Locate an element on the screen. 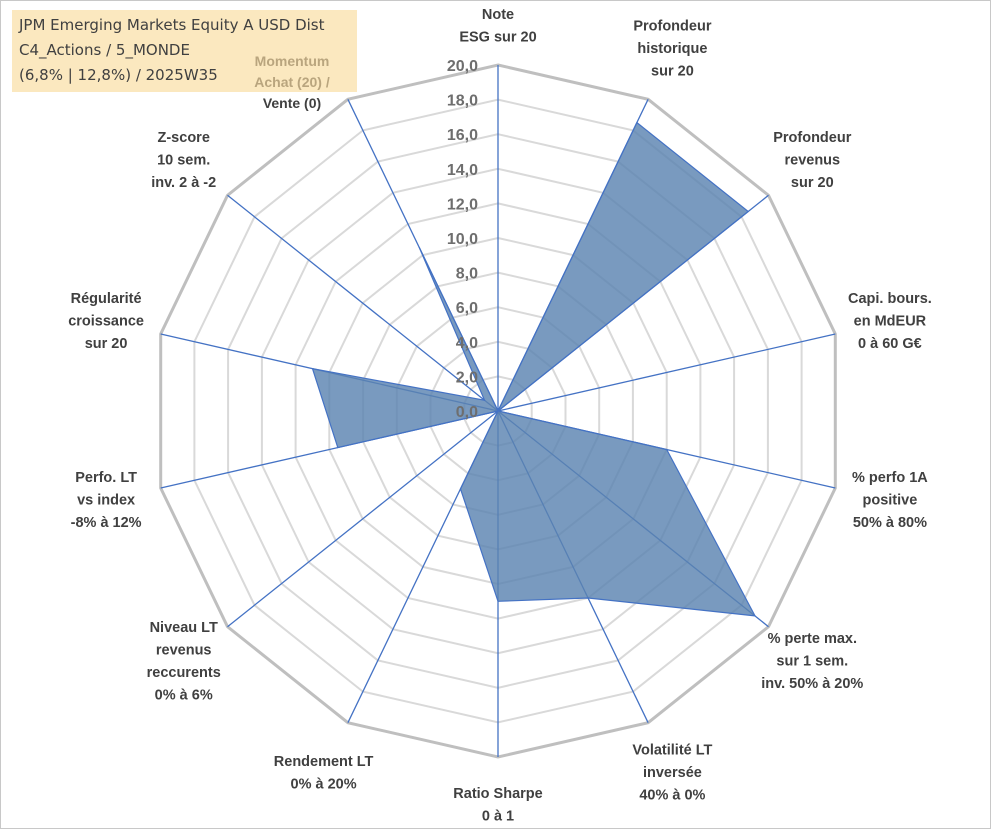 This screenshot has width=991, height=829. axis-label-line: vs index is located at coordinates (106, 501).